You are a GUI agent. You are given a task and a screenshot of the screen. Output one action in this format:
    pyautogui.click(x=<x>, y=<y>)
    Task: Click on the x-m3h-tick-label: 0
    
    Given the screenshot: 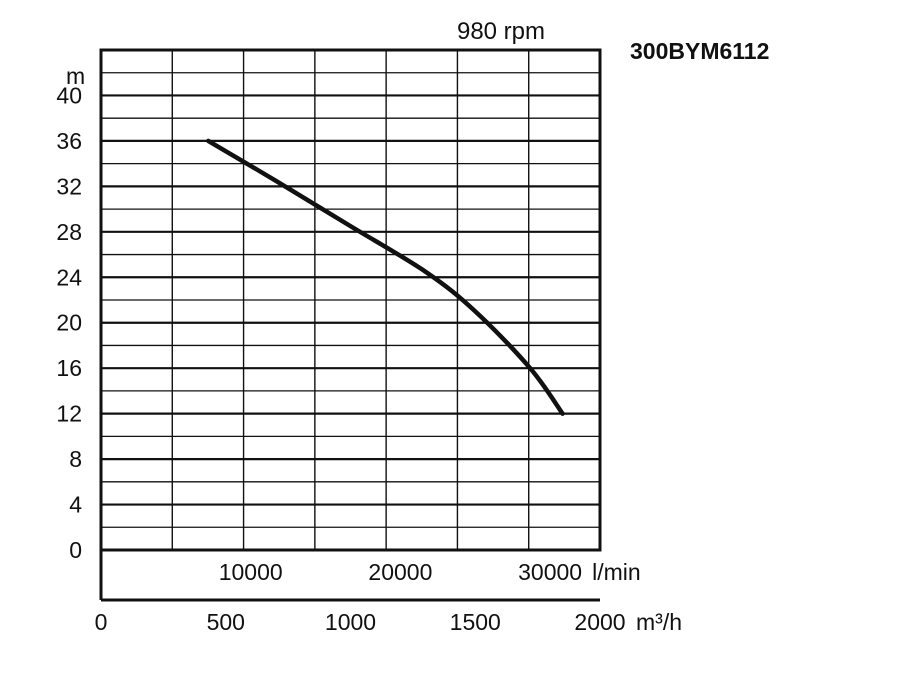 What is the action you would take?
    pyautogui.click(x=101, y=622)
    